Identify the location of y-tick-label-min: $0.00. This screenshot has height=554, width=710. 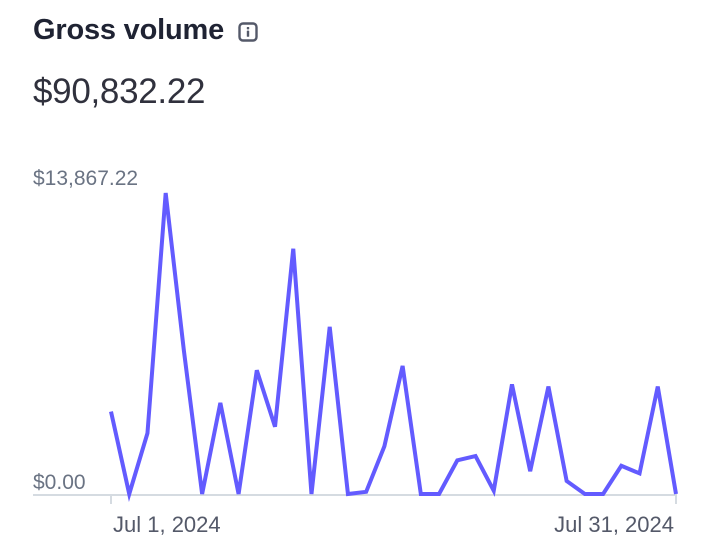
(59, 482).